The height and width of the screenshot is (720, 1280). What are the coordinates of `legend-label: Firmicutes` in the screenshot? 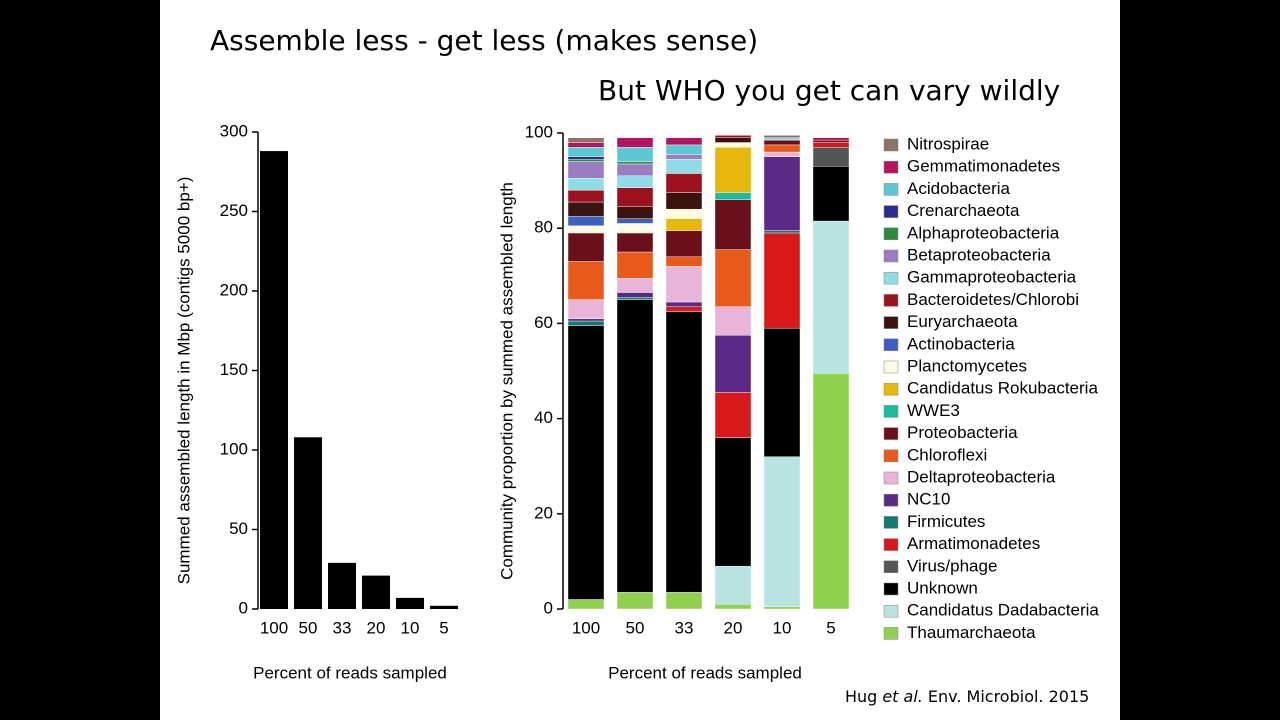 It's located at (946, 521).